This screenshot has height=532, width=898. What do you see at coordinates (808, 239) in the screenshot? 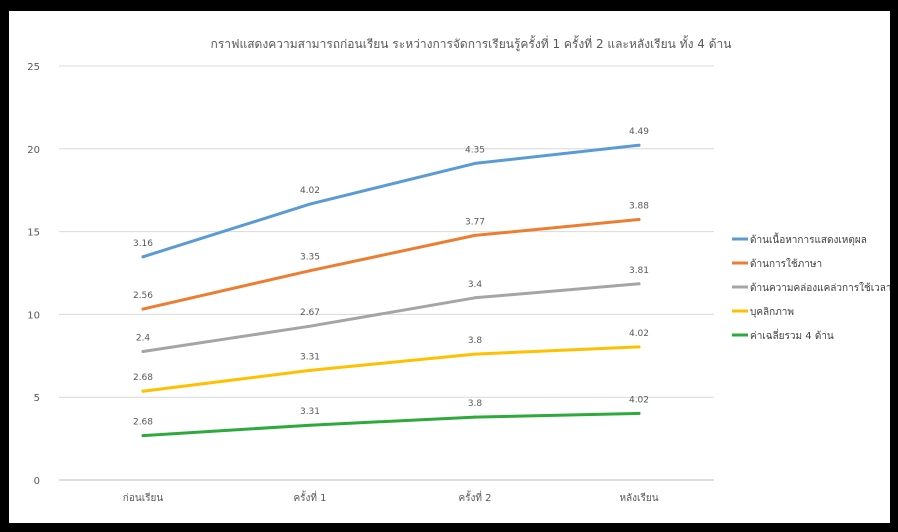
I see `legend-label-1: ด้านเนื้อหาการแสดงเหตุผล` at bounding box center [808, 239].